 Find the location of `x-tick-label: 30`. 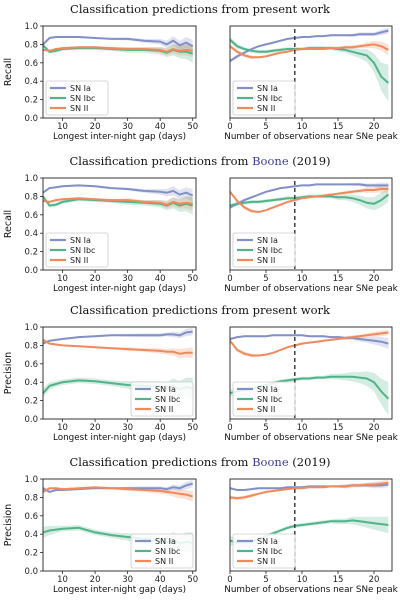

x-tick-label: 30 is located at coordinates (127, 279).